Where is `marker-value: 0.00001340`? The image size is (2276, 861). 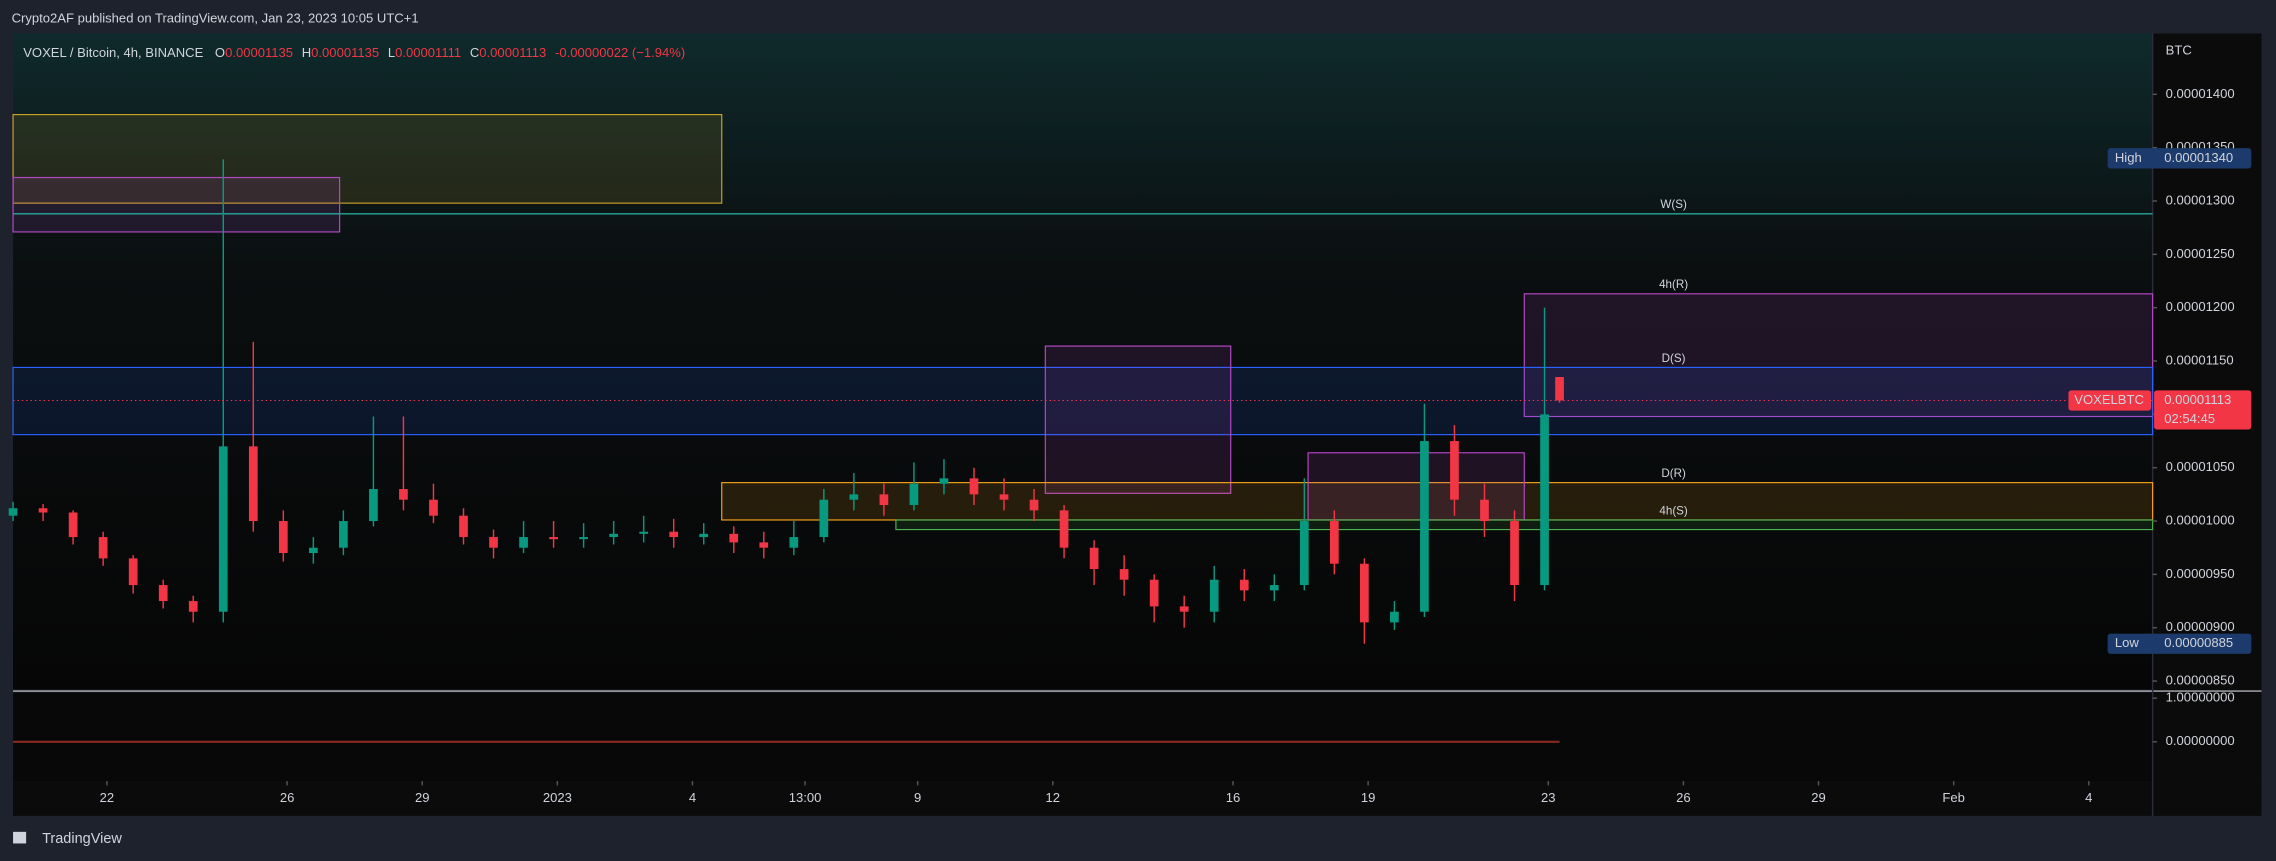 marker-value: 0.00001340 is located at coordinates (2198, 157).